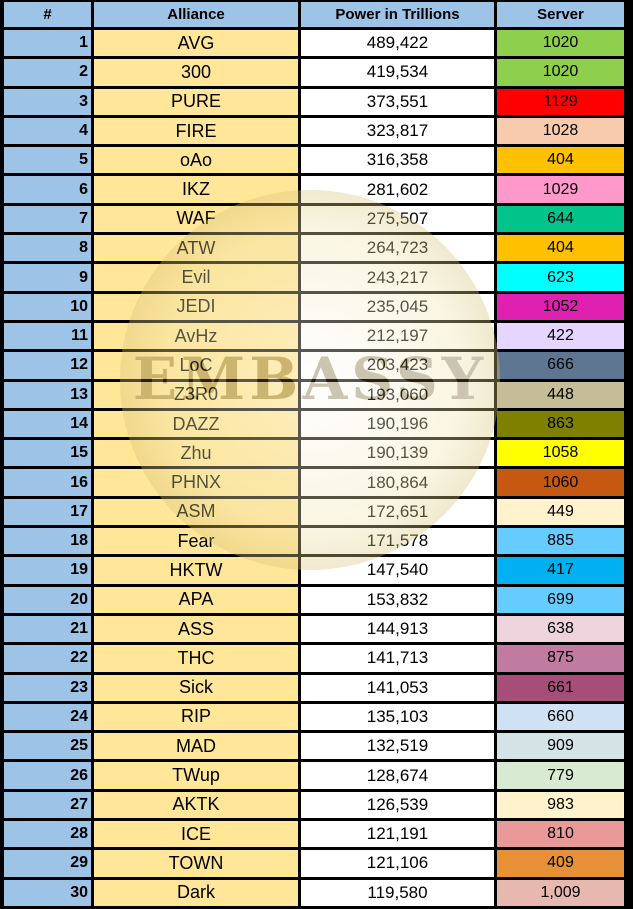 The width and height of the screenshot is (633, 909). Describe the element at coordinates (399, 191) in the screenshot. I see `power-cell: 281,602` at that location.